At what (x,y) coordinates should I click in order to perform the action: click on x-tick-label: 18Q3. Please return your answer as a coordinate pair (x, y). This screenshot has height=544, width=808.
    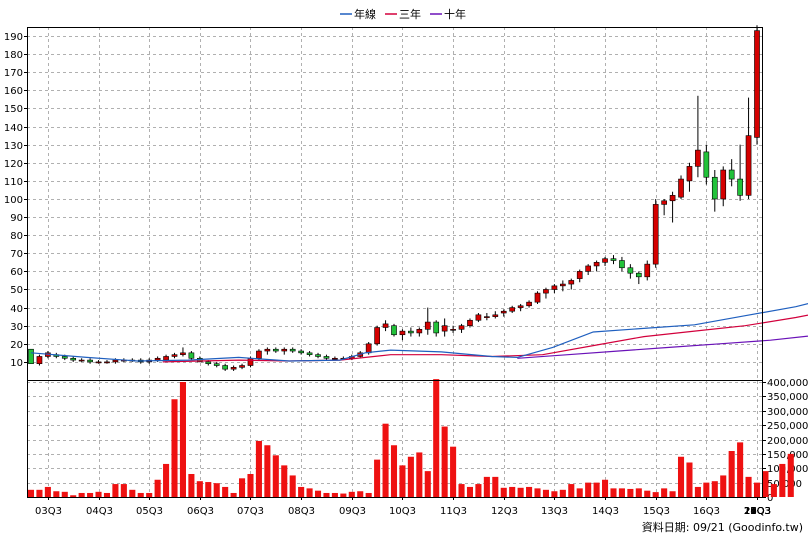
    Looking at the image, I should click on (757, 511).